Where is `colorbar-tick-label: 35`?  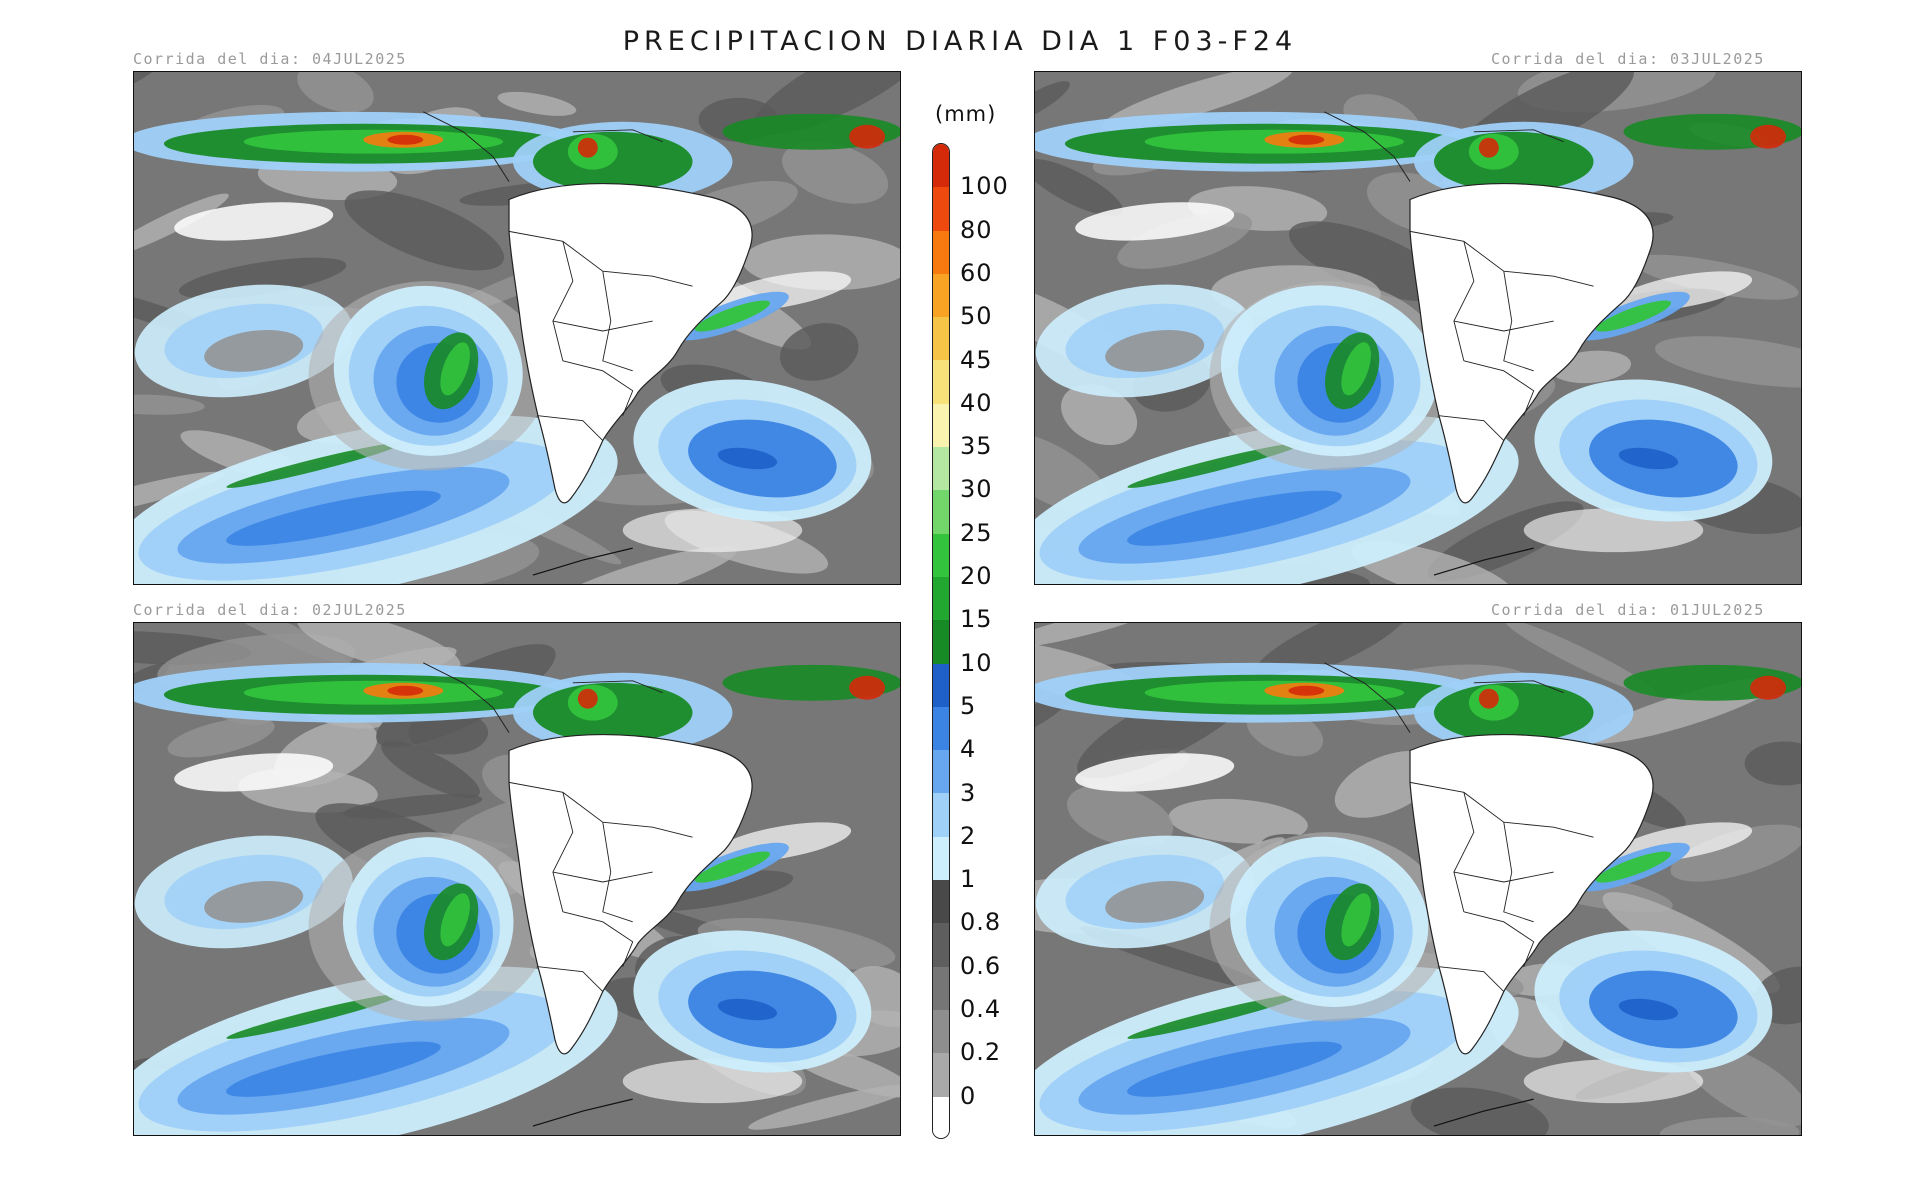 colorbar-tick-label: 35 is located at coordinates (976, 446).